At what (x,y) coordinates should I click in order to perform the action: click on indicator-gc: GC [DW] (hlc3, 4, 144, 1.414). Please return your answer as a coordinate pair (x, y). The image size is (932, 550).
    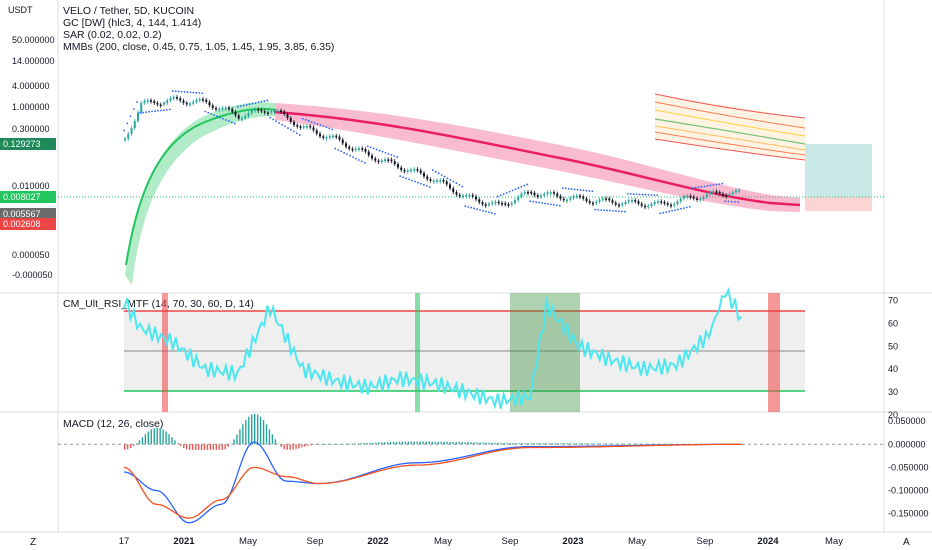
    Looking at the image, I should click on (132, 23).